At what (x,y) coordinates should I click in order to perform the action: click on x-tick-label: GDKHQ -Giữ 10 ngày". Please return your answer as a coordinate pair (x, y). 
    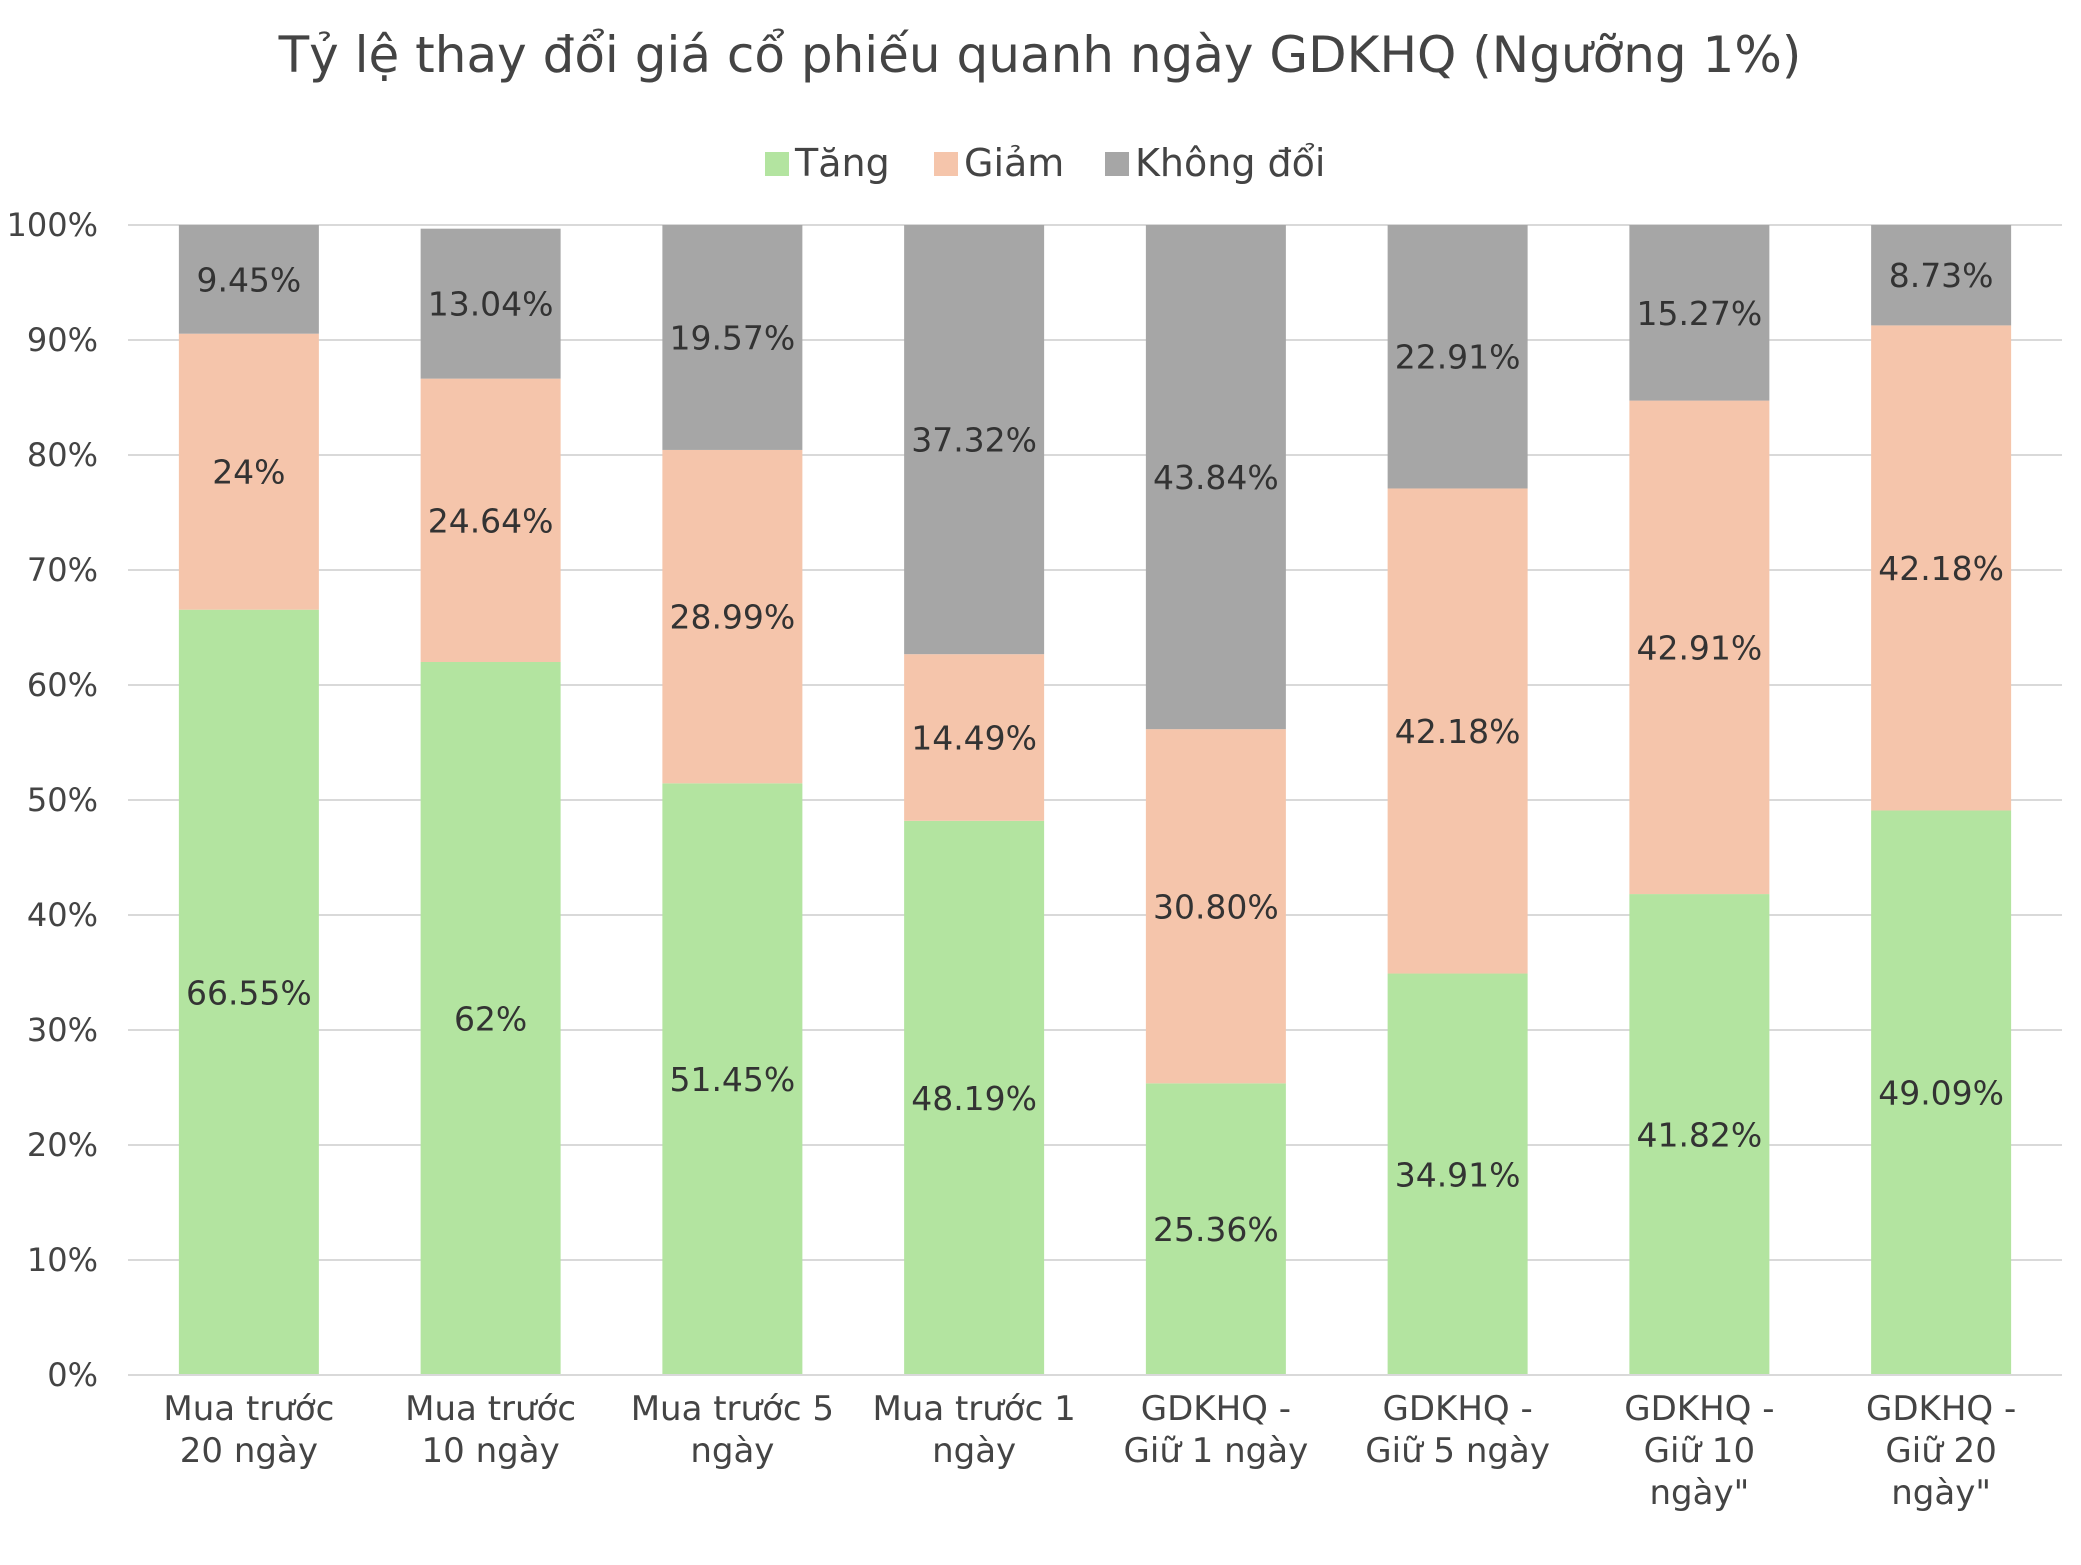
    Looking at the image, I should click on (1699, 1451).